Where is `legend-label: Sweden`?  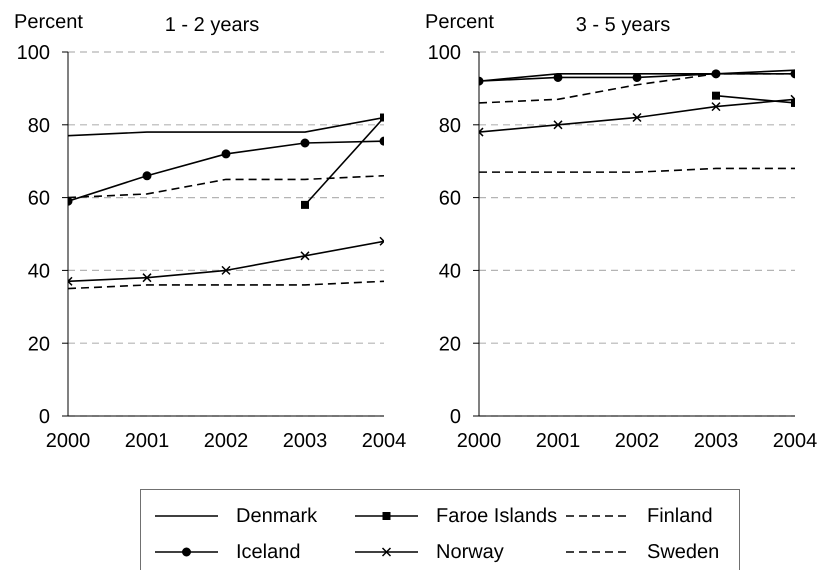 legend-label: Sweden is located at coordinates (683, 552).